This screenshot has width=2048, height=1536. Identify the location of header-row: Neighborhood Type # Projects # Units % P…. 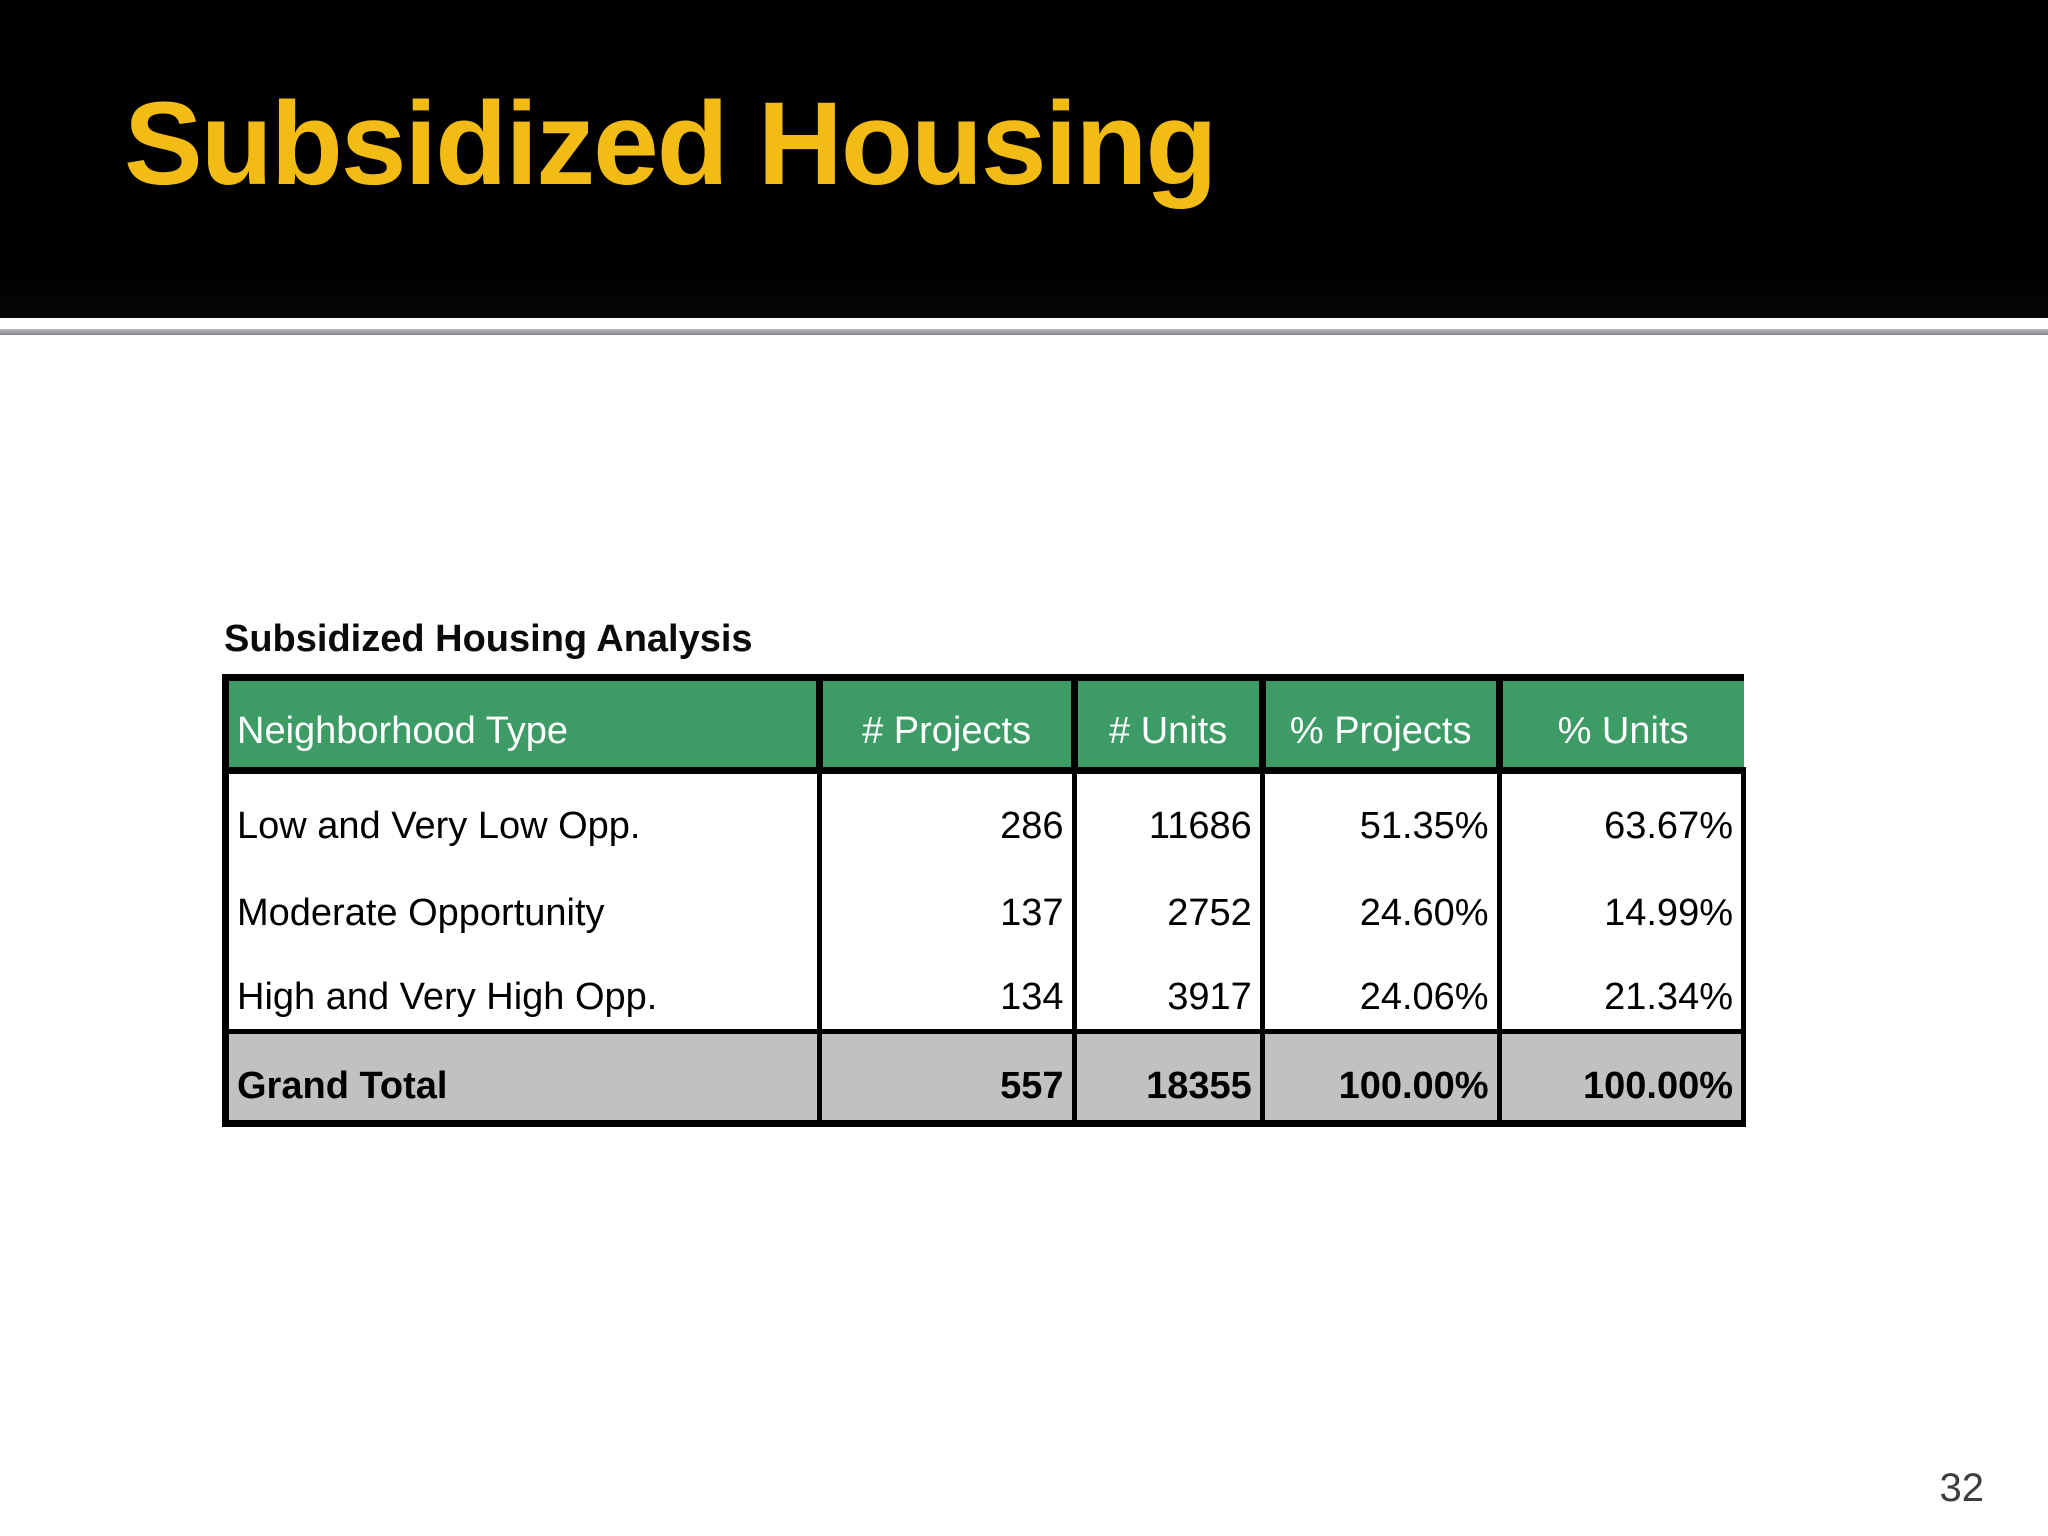
(983, 724).